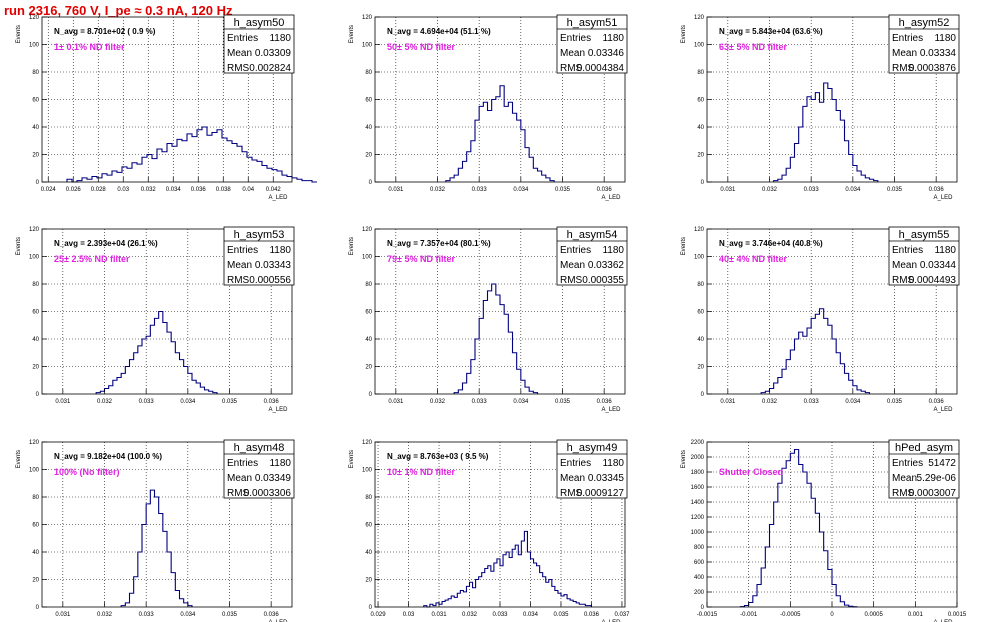 This screenshot has width=996, height=622. I want to click on navg-annotation: N_avg = 4.694e+04 (51.1 %), so click(439, 31).